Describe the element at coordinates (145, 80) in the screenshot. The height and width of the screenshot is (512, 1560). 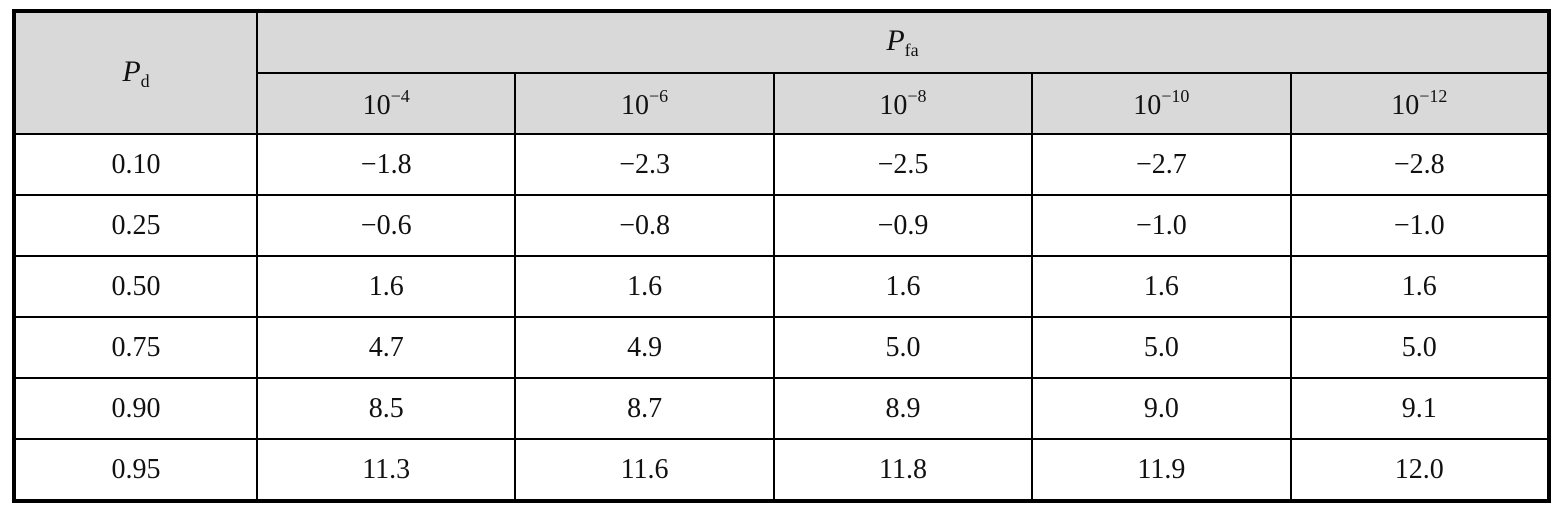
I see `pd-subscript: d` at that location.